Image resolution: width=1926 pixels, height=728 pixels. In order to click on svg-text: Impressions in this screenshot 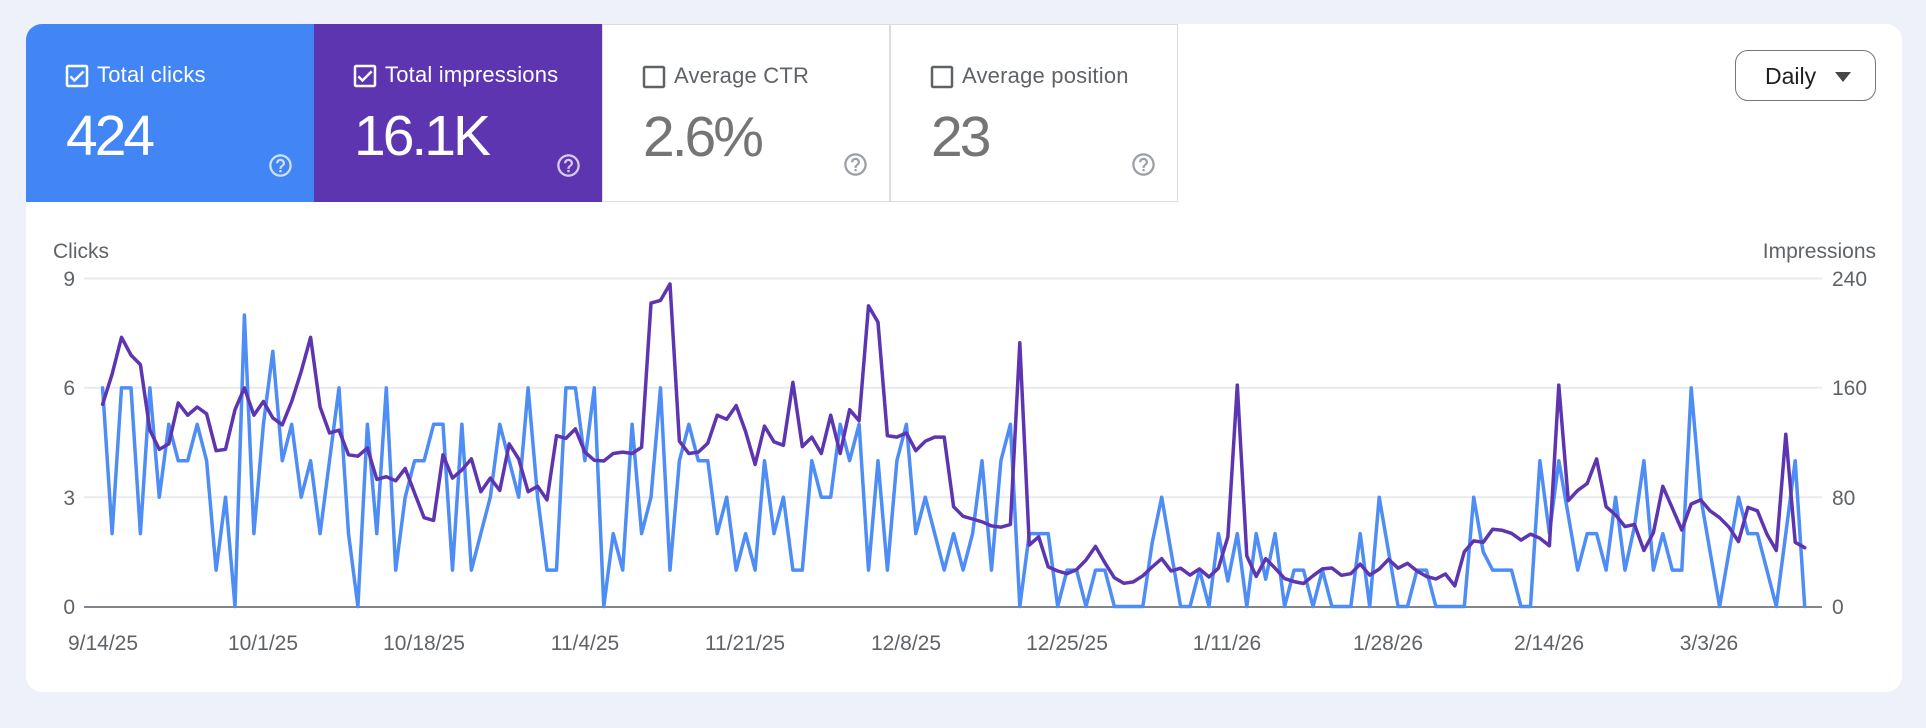, I will do `click(1819, 251)`.